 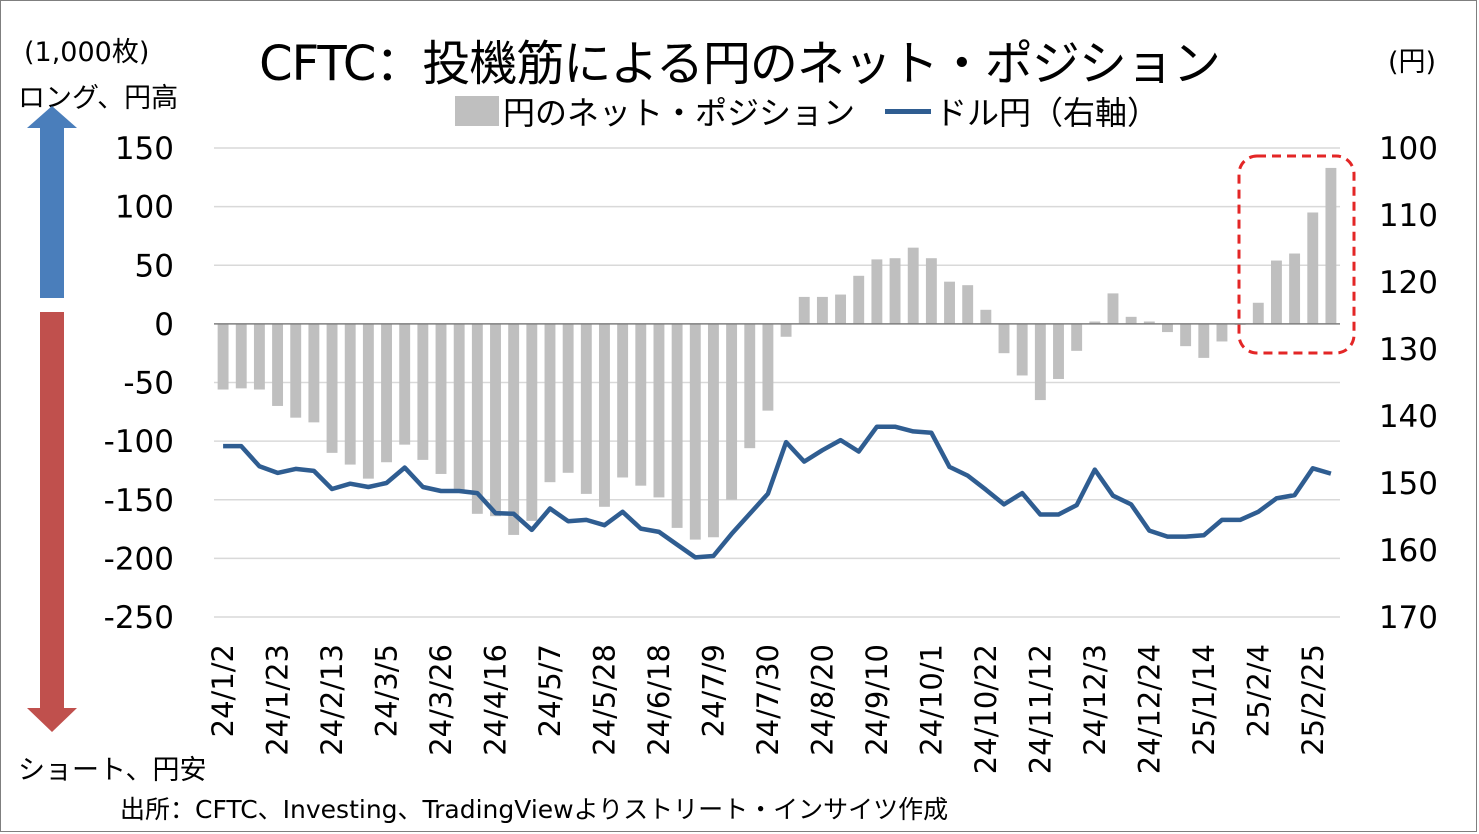 I want to click on arrow-top-label: ロング、円高, so click(x=98, y=98).